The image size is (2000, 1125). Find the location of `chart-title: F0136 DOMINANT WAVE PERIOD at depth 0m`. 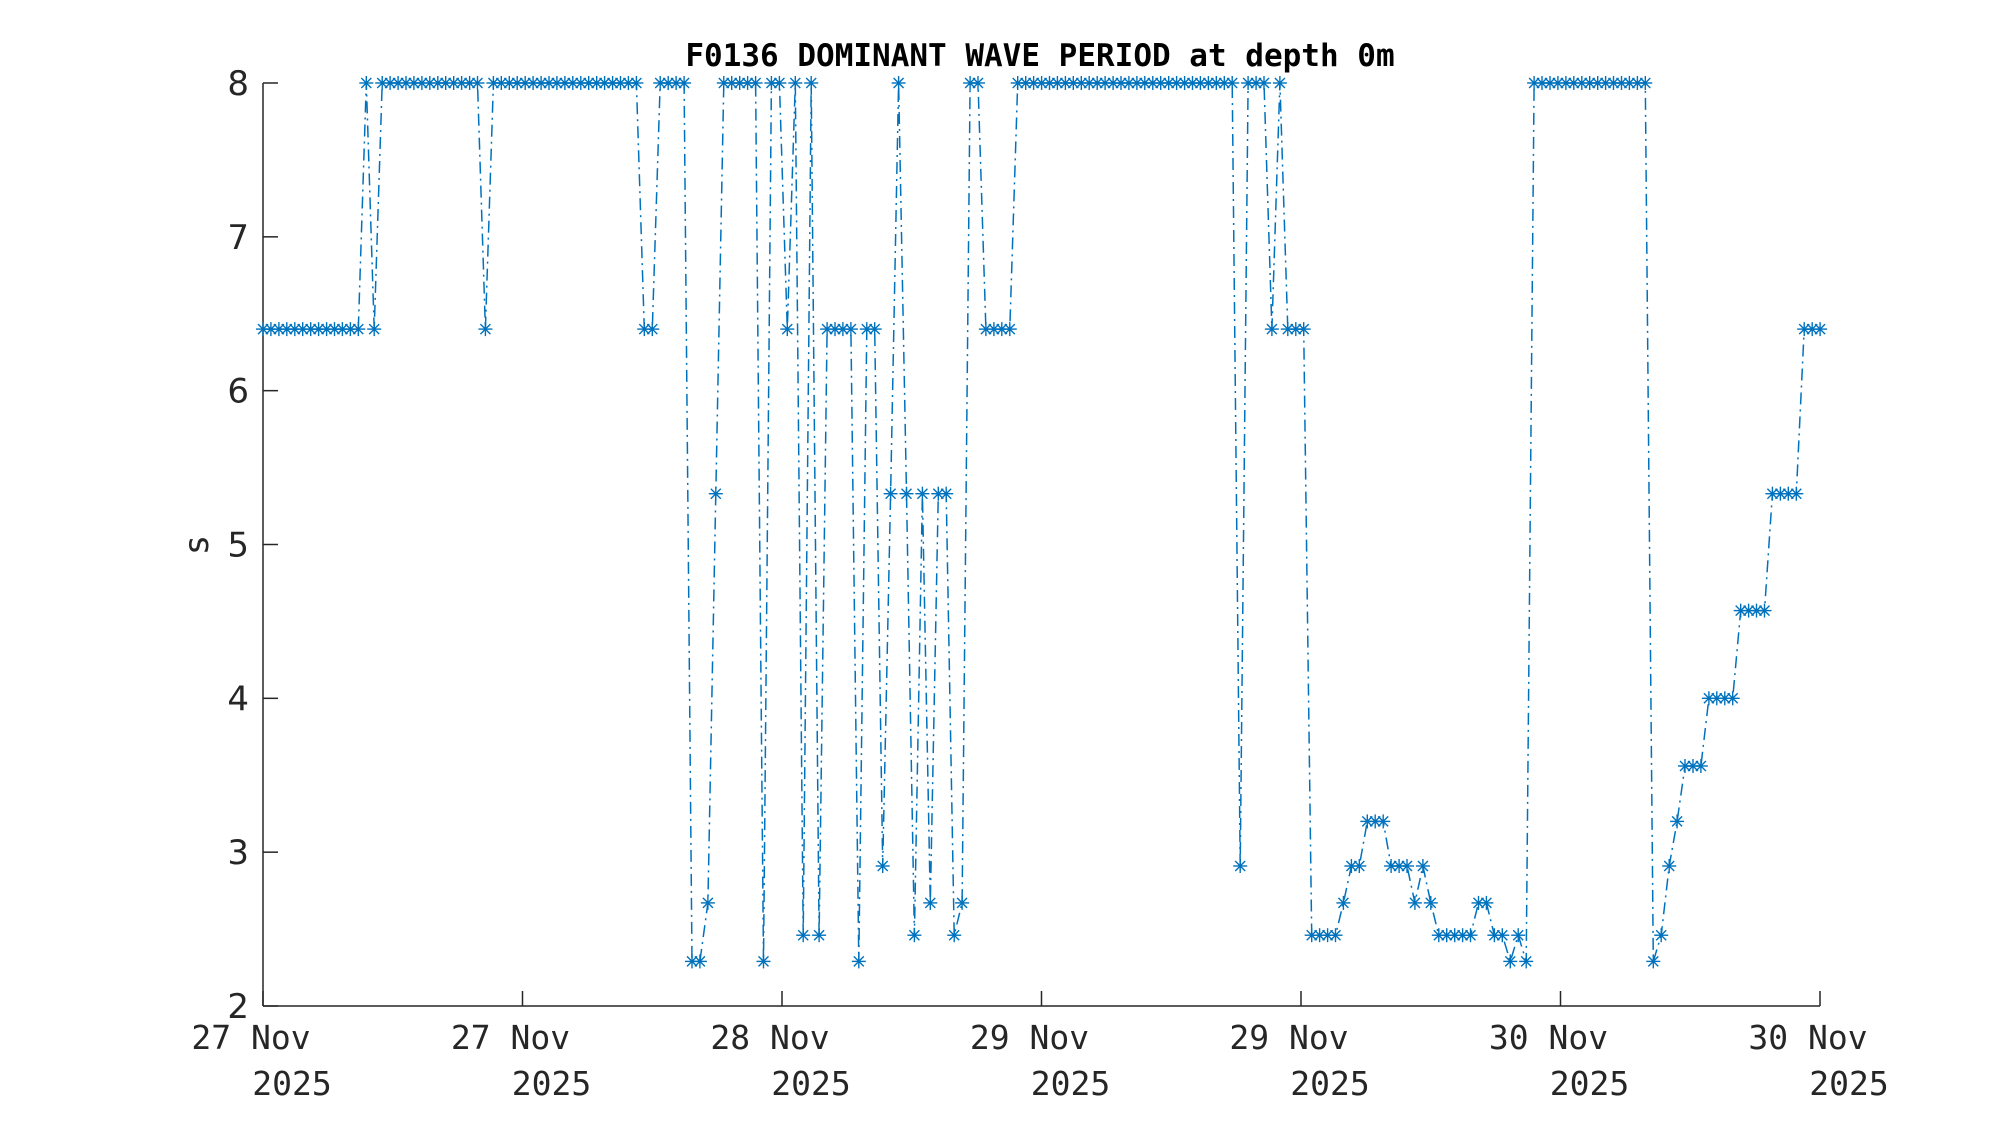

chart-title: F0136 DOMINANT WAVE PERIOD at depth 0m is located at coordinates (1039, 56).